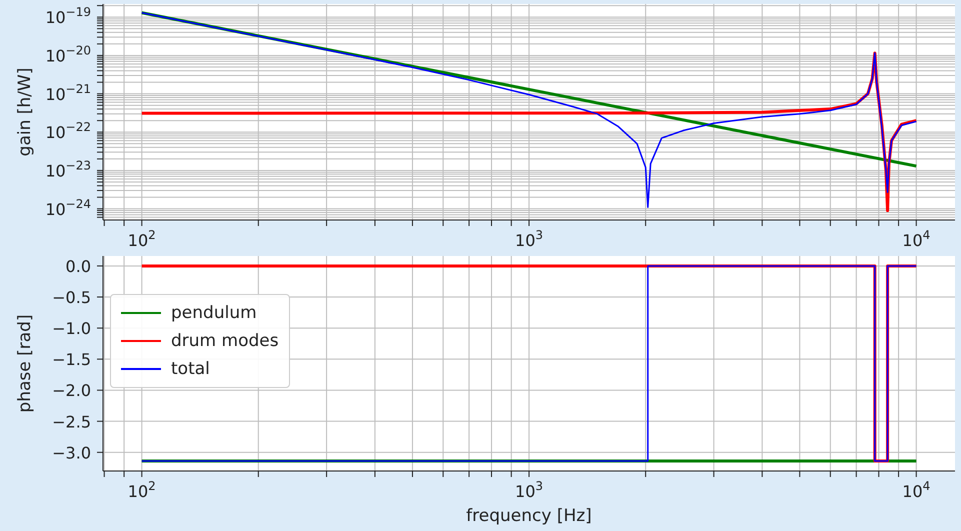 The image size is (961, 531). Describe the element at coordinates (68, 93) in the screenshot. I see `y-tick-label: 10$^{−21}$` at that location.